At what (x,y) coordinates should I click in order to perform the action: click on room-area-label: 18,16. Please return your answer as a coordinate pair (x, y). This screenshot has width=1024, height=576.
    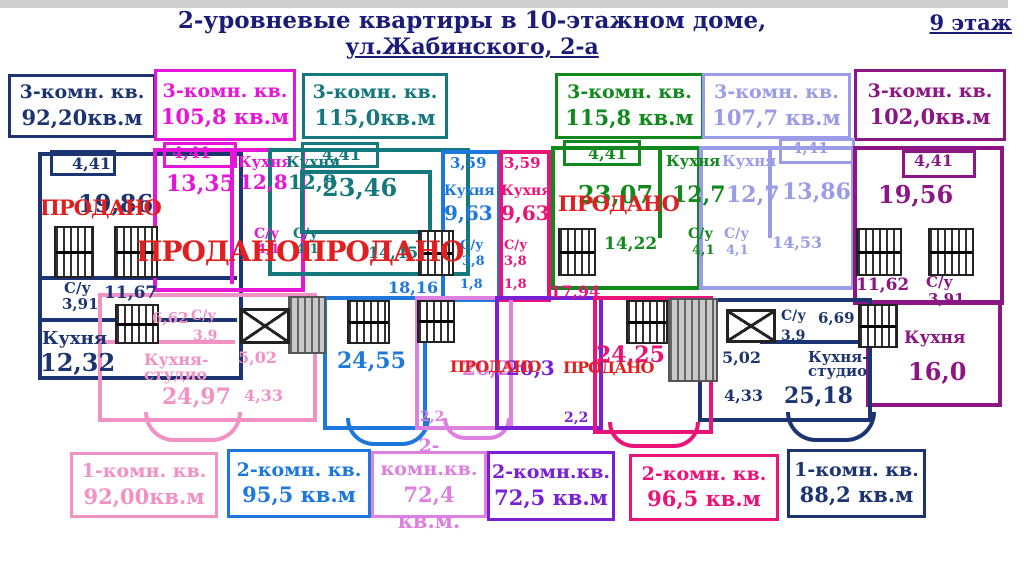
    Looking at the image, I should click on (413, 287).